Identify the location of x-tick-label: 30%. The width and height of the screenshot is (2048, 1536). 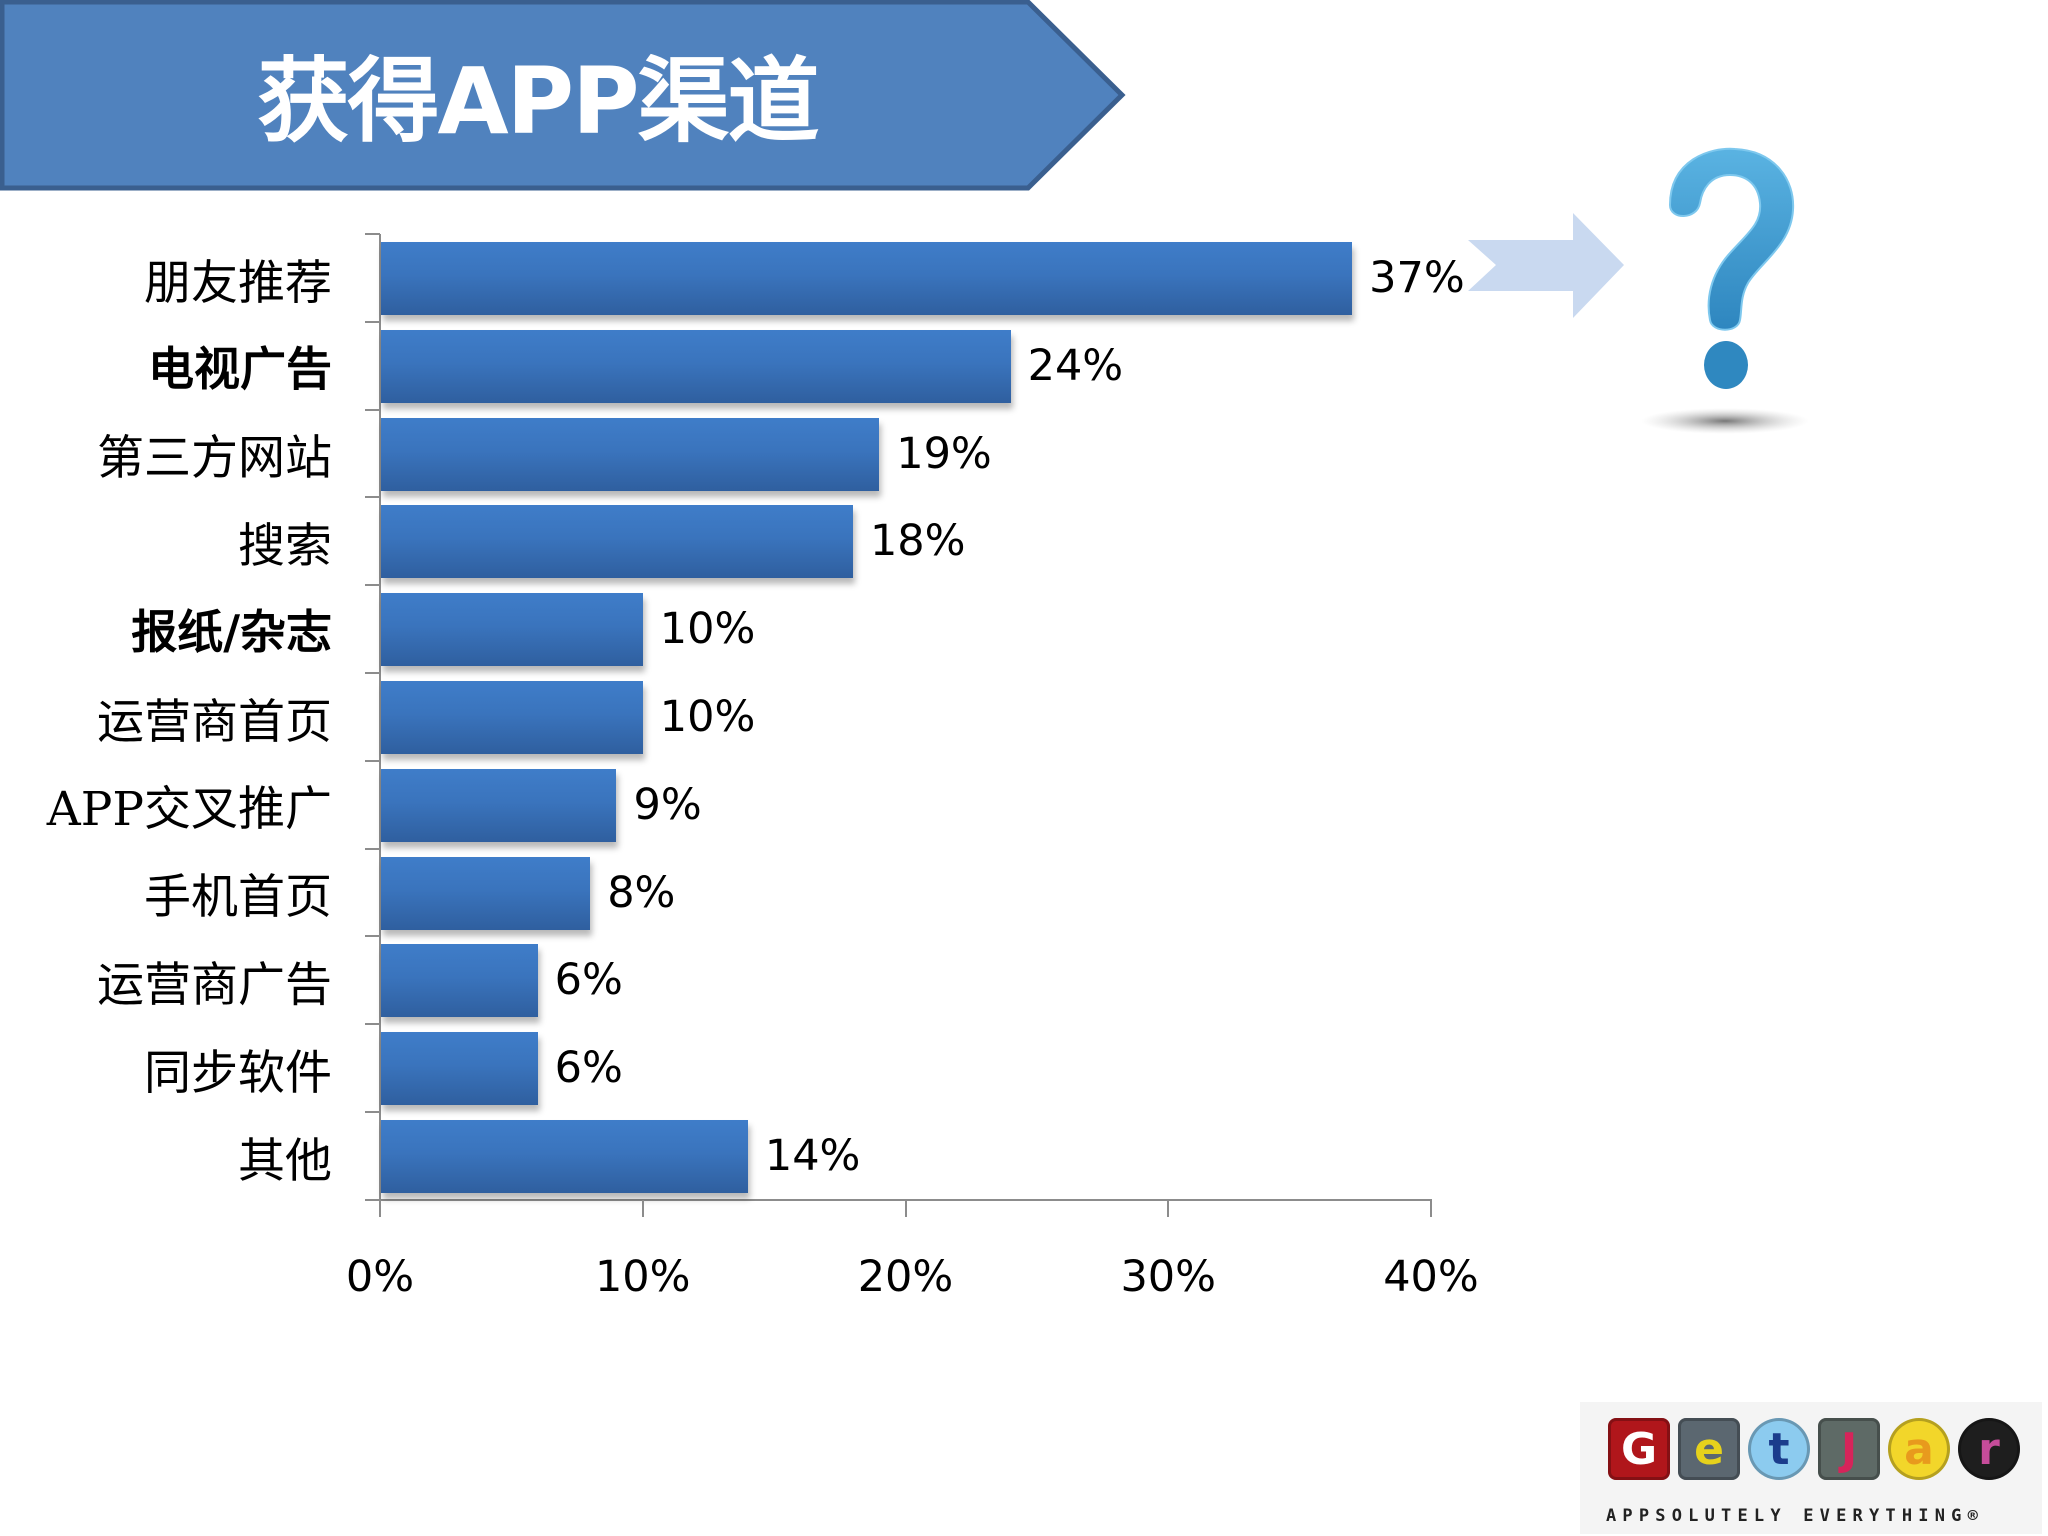
(1168, 1277).